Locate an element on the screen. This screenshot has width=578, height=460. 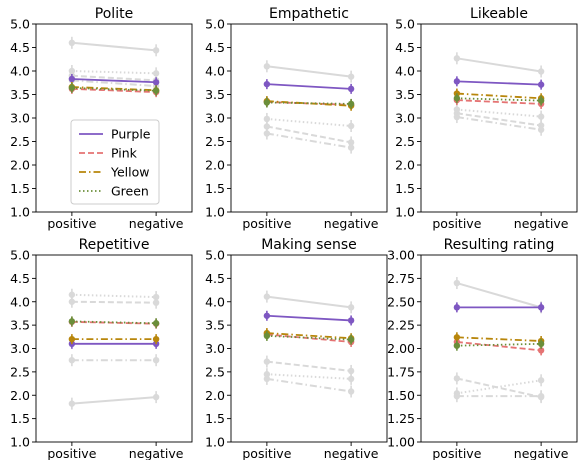
legend-label: Green is located at coordinates (130, 191).